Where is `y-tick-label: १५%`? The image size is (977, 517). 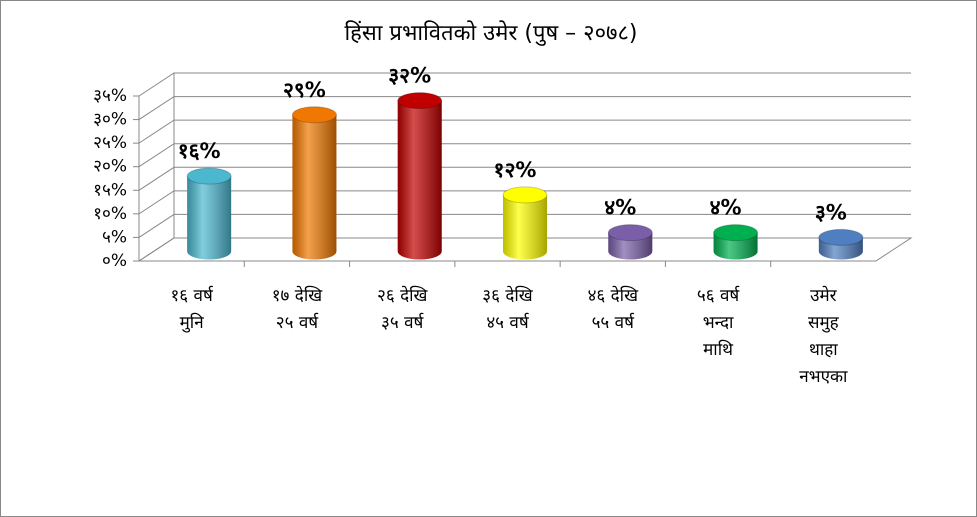
y-tick-label: १५% is located at coordinates (110, 190).